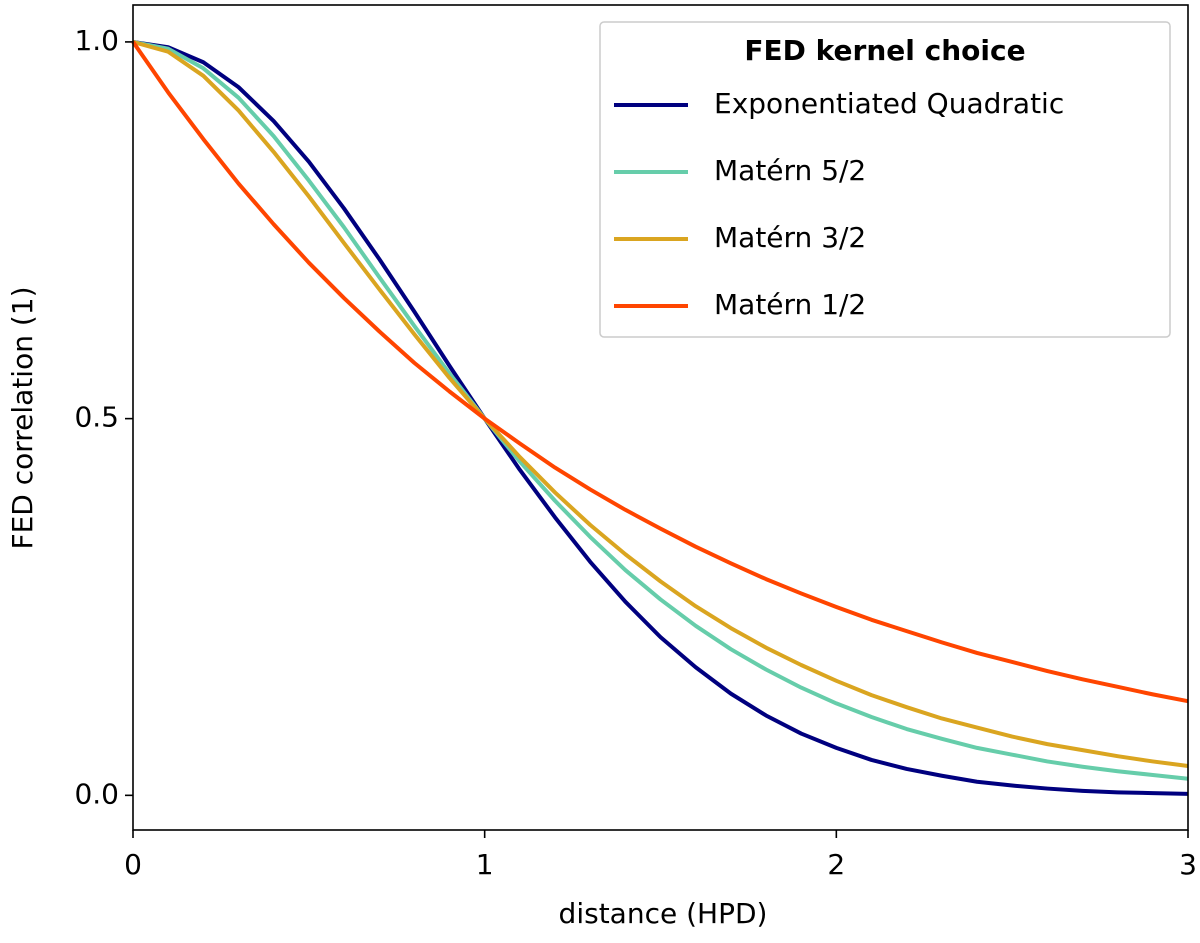 This screenshot has width=1200, height=943. What do you see at coordinates (663, 913) in the screenshot?
I see `x-axis-label: distance (HPD)` at bounding box center [663, 913].